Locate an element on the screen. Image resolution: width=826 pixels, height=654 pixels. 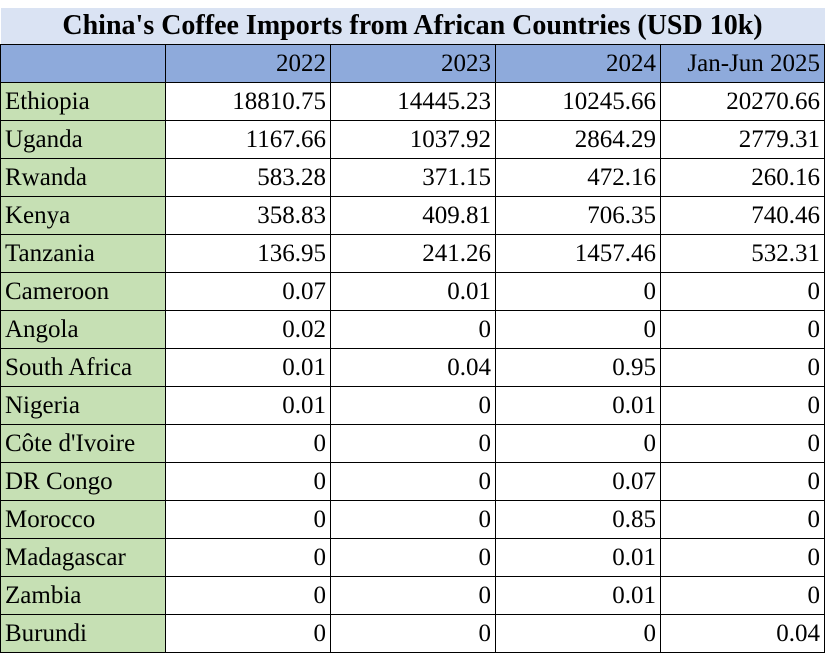
table-row: Madagascar 0 0 0.01 0 is located at coordinates (413, 557).